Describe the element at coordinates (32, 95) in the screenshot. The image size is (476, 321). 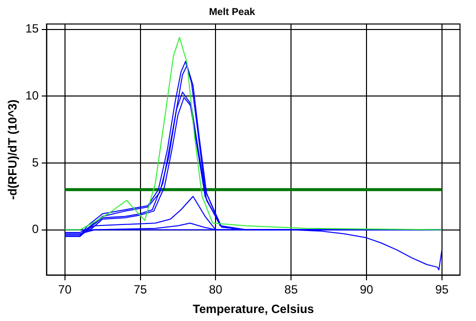
I see `y-tick-label: 10` at that location.